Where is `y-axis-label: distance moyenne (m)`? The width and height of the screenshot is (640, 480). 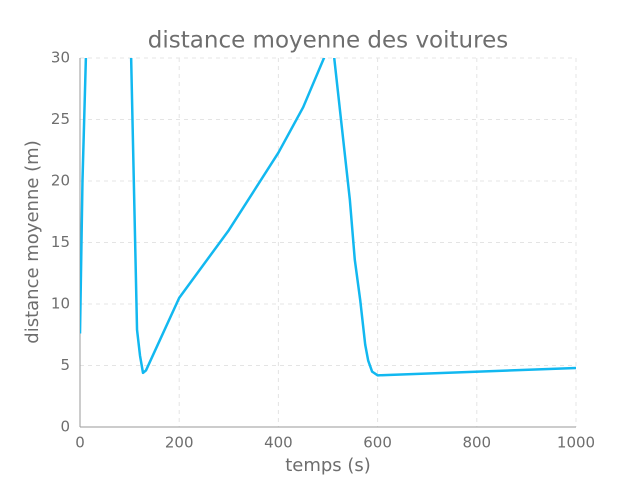
y-axis-label: distance moyenne (m) is located at coordinates (32, 241).